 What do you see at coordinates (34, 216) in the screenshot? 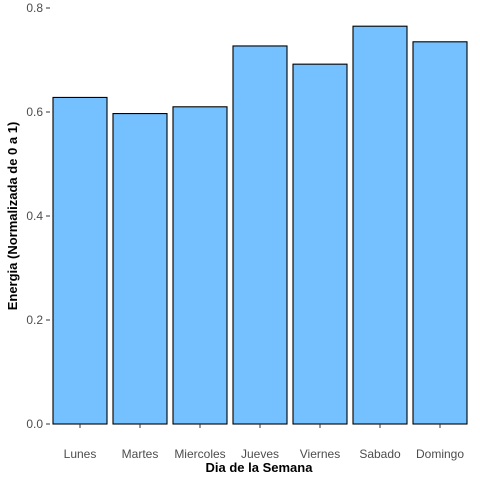
I see `y-tick-label: 0.4` at bounding box center [34, 216].